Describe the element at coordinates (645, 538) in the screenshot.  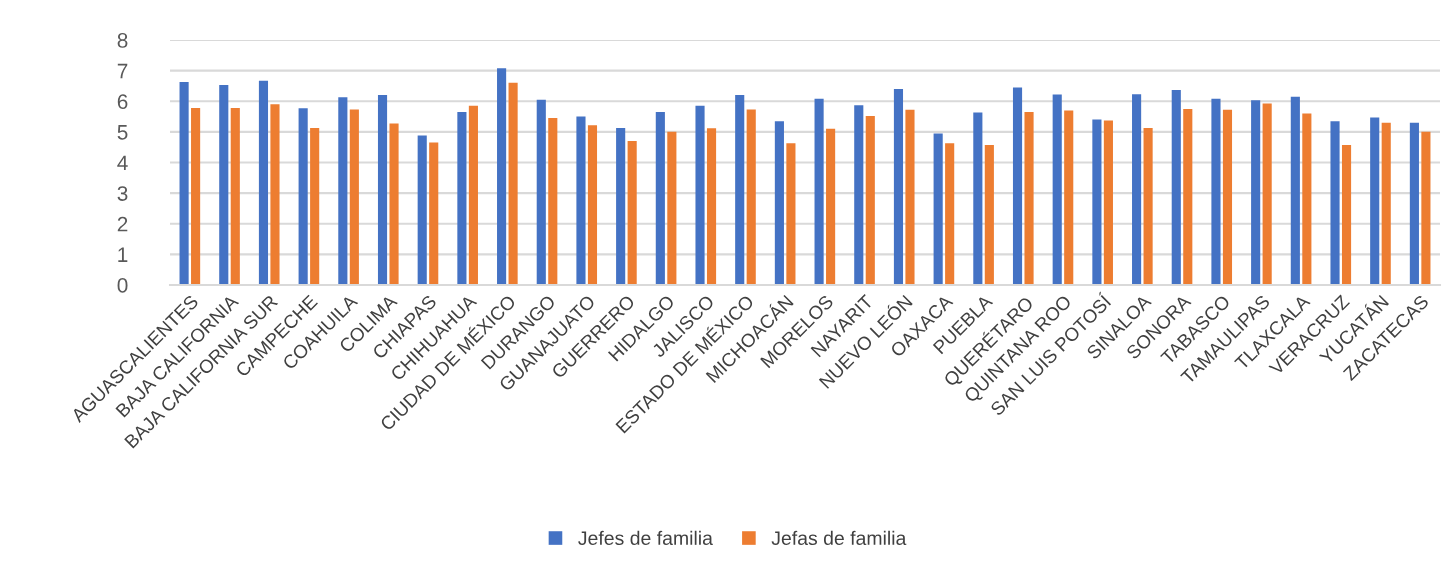
I see `legend-label: Jefes de familia` at that location.